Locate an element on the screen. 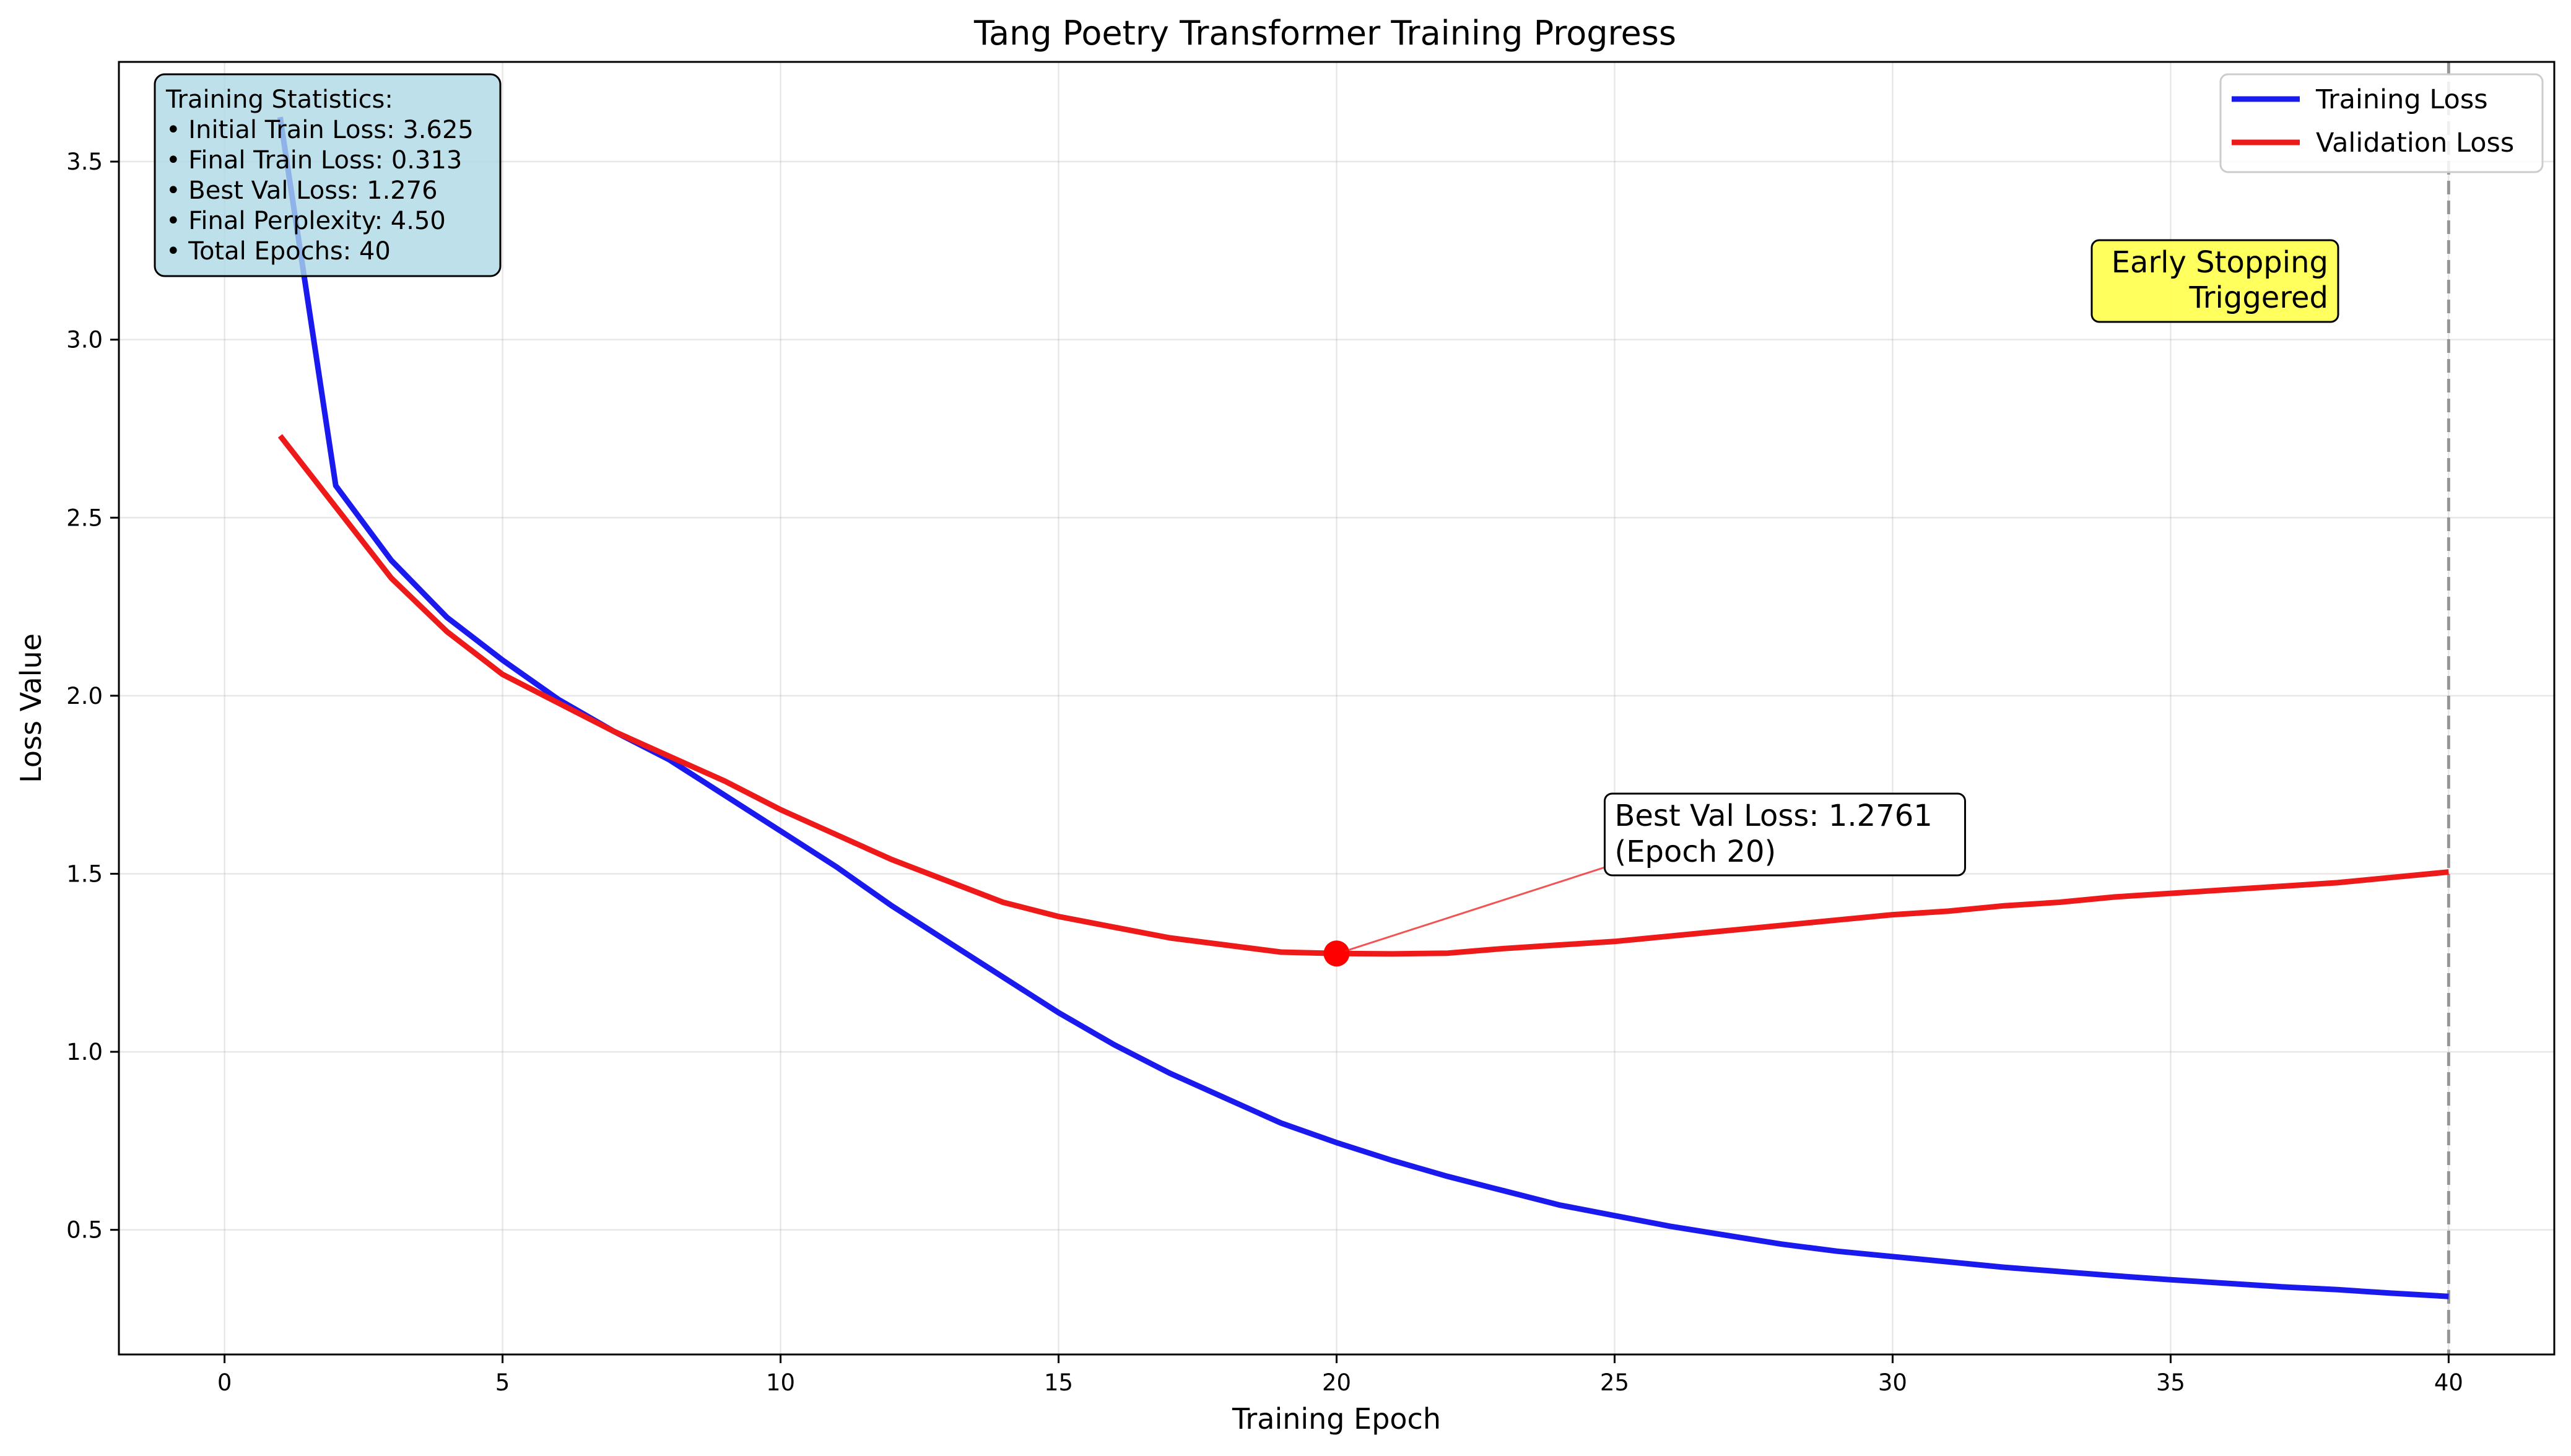  stats-box-bg is located at coordinates (328, 175).